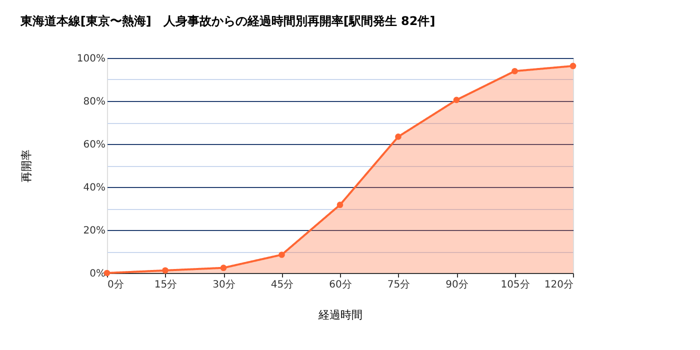 Image resolution: width=700 pixels, height=350 pixels. I want to click on x-tick-label: 105分, so click(515, 284).